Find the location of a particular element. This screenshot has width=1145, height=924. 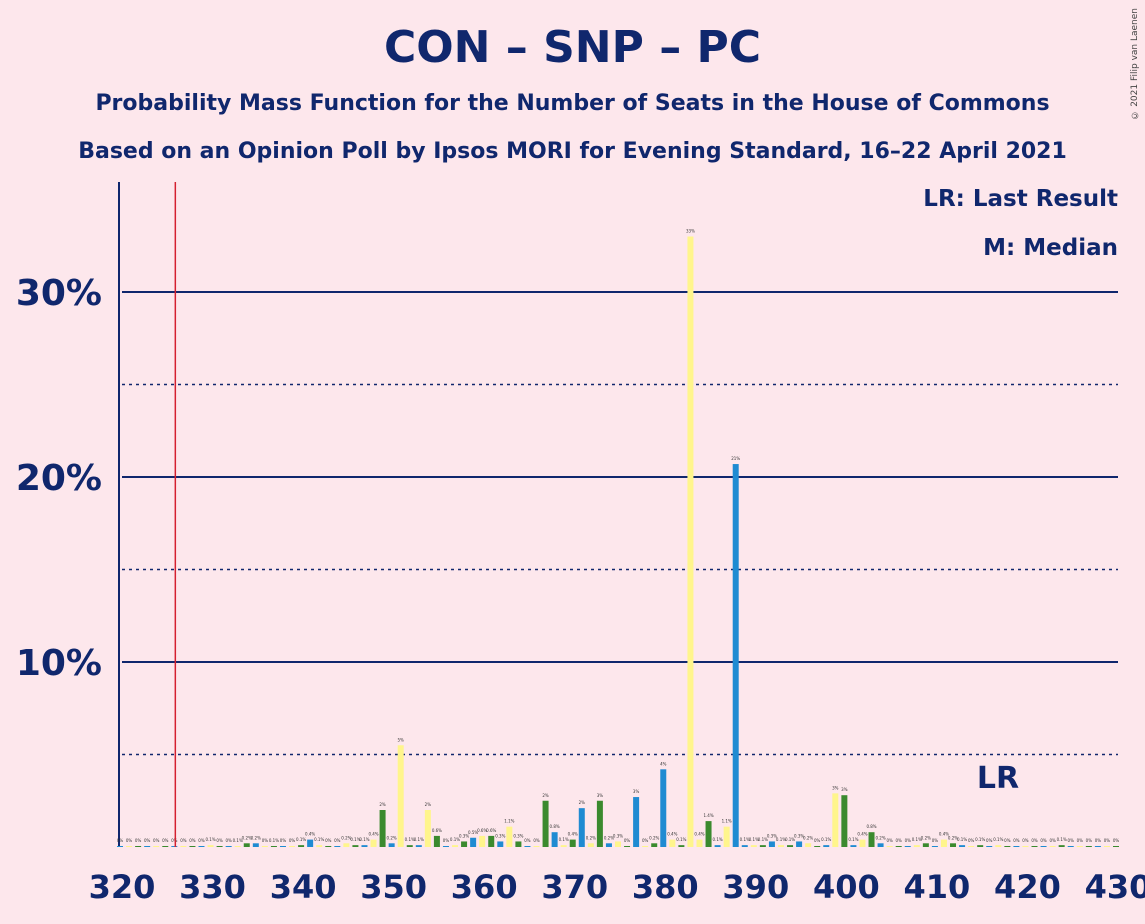

chart-title: CON – SNP – PC is located at coordinates (572, 47).